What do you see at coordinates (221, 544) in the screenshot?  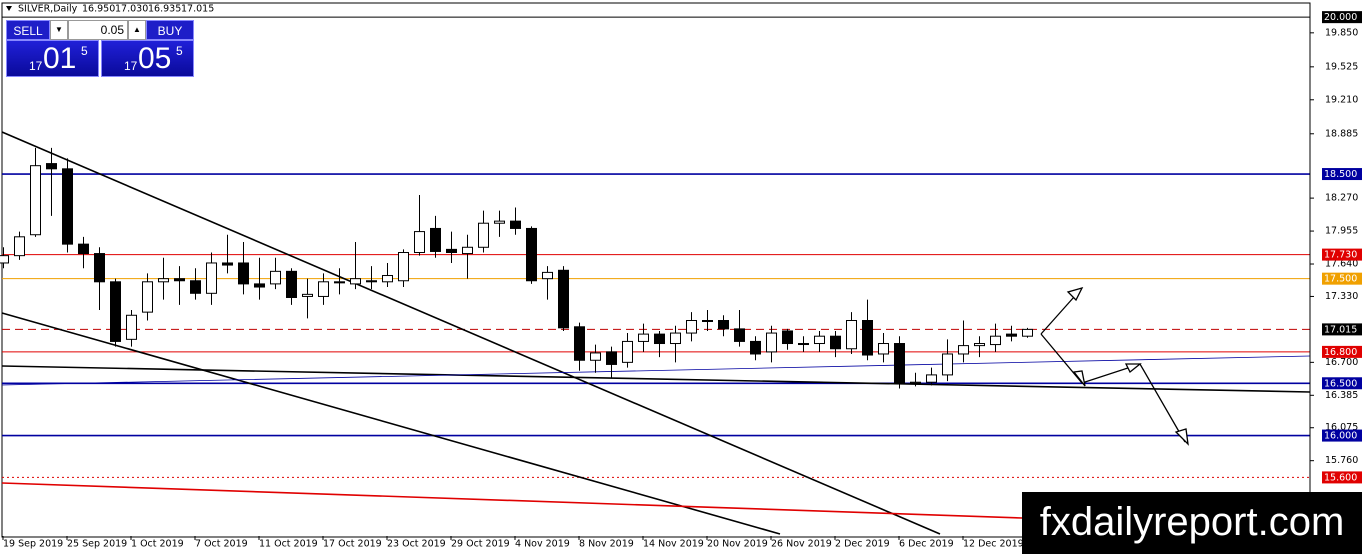 I see `x-tick-label: 7 Oct 2019` at bounding box center [221, 544].